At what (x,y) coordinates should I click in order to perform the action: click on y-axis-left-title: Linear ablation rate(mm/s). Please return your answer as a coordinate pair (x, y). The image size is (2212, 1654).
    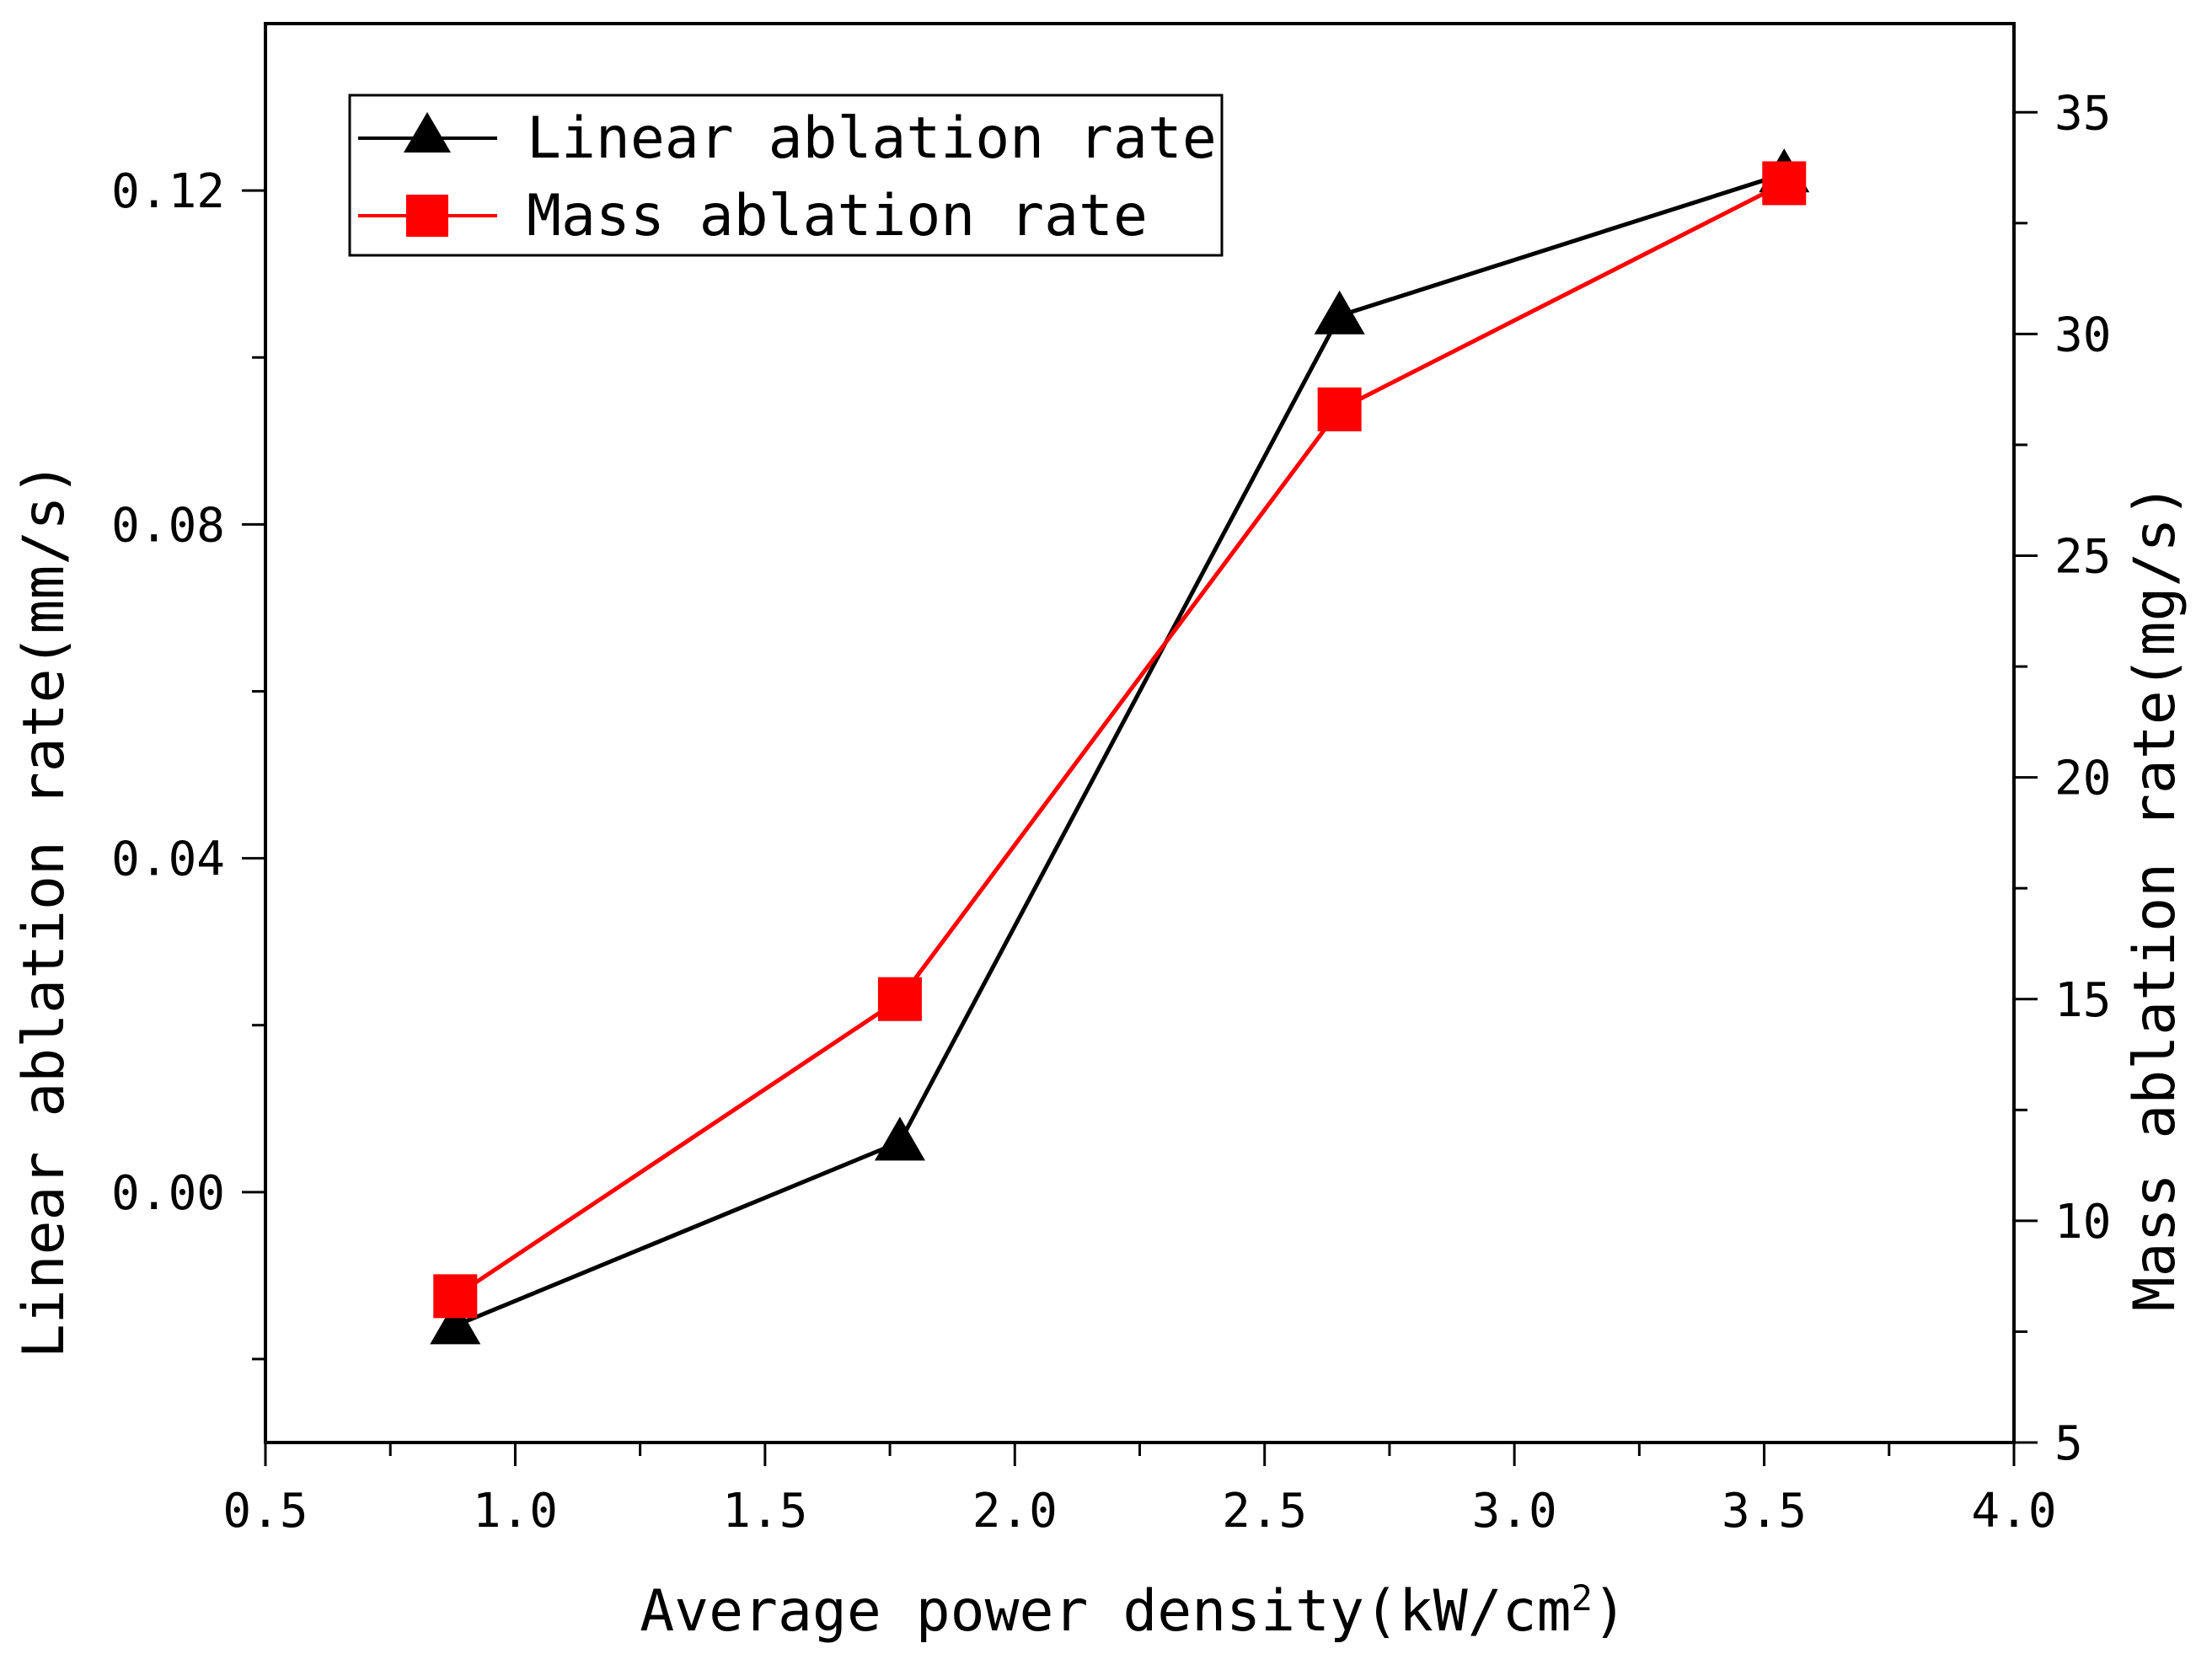
    Looking at the image, I should click on (45, 910).